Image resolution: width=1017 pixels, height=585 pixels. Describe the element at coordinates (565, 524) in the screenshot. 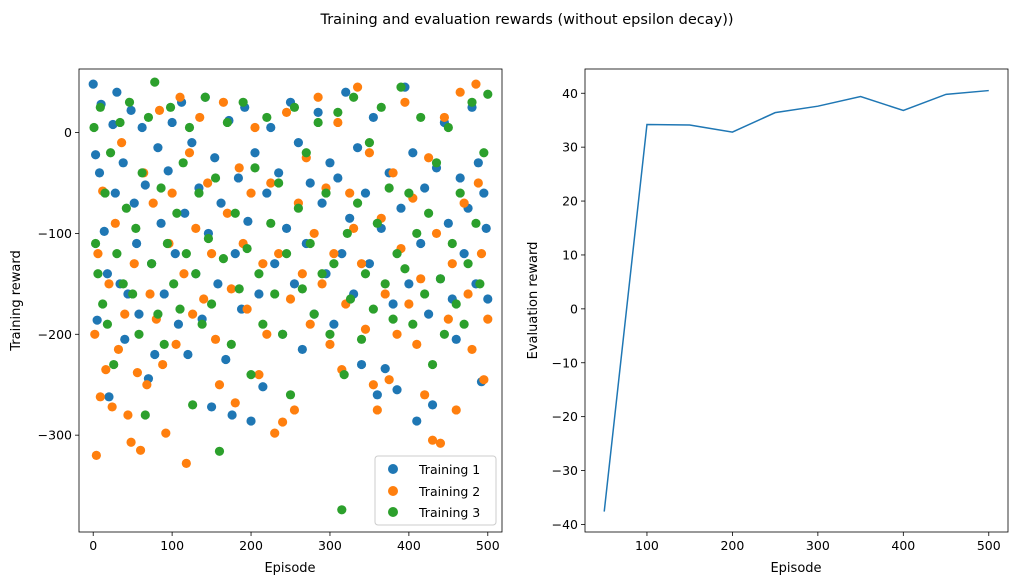

I see `y-tick-label: −40` at that location.